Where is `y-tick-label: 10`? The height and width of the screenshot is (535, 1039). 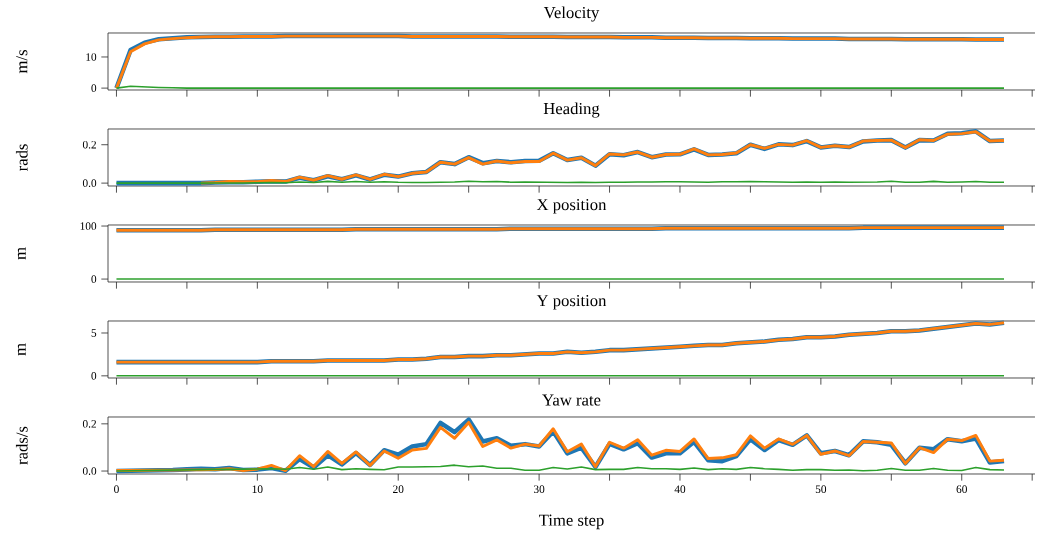
y-tick-label: 10 is located at coordinates (91, 57).